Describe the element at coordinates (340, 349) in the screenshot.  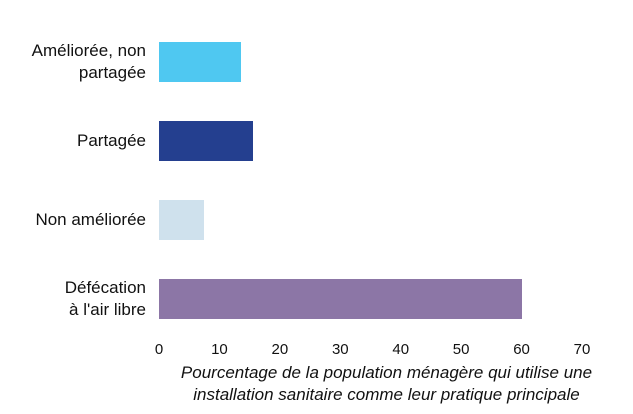
I see `x-tick-label: 30` at that location.